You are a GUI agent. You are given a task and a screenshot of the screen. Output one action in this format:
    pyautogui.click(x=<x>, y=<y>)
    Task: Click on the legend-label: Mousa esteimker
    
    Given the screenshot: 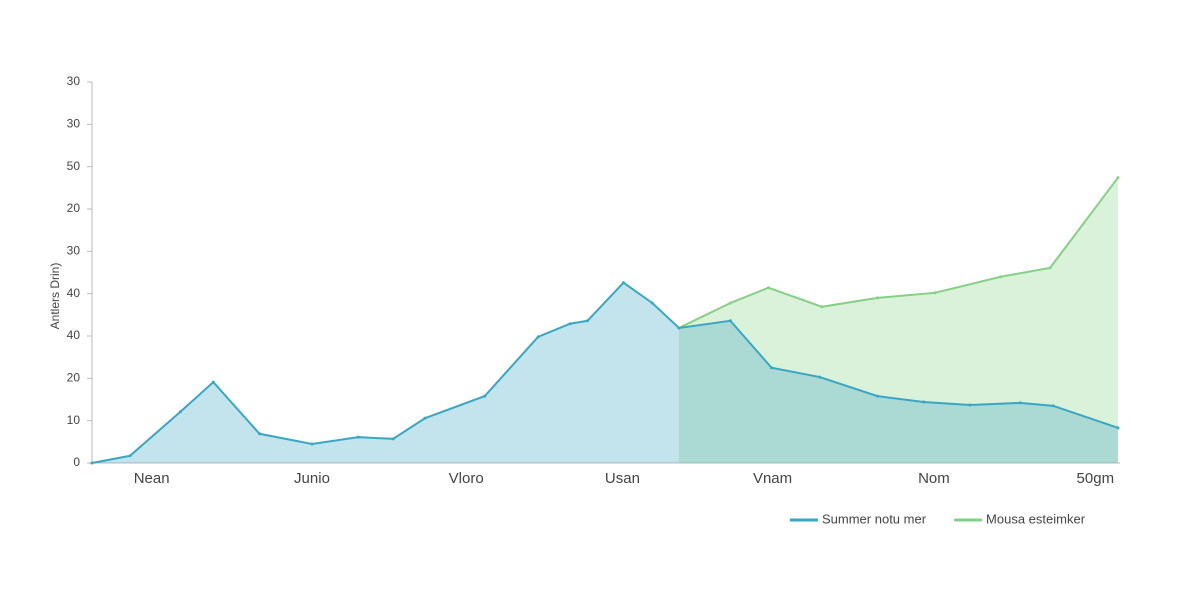 What is the action you would take?
    pyautogui.click(x=1036, y=518)
    